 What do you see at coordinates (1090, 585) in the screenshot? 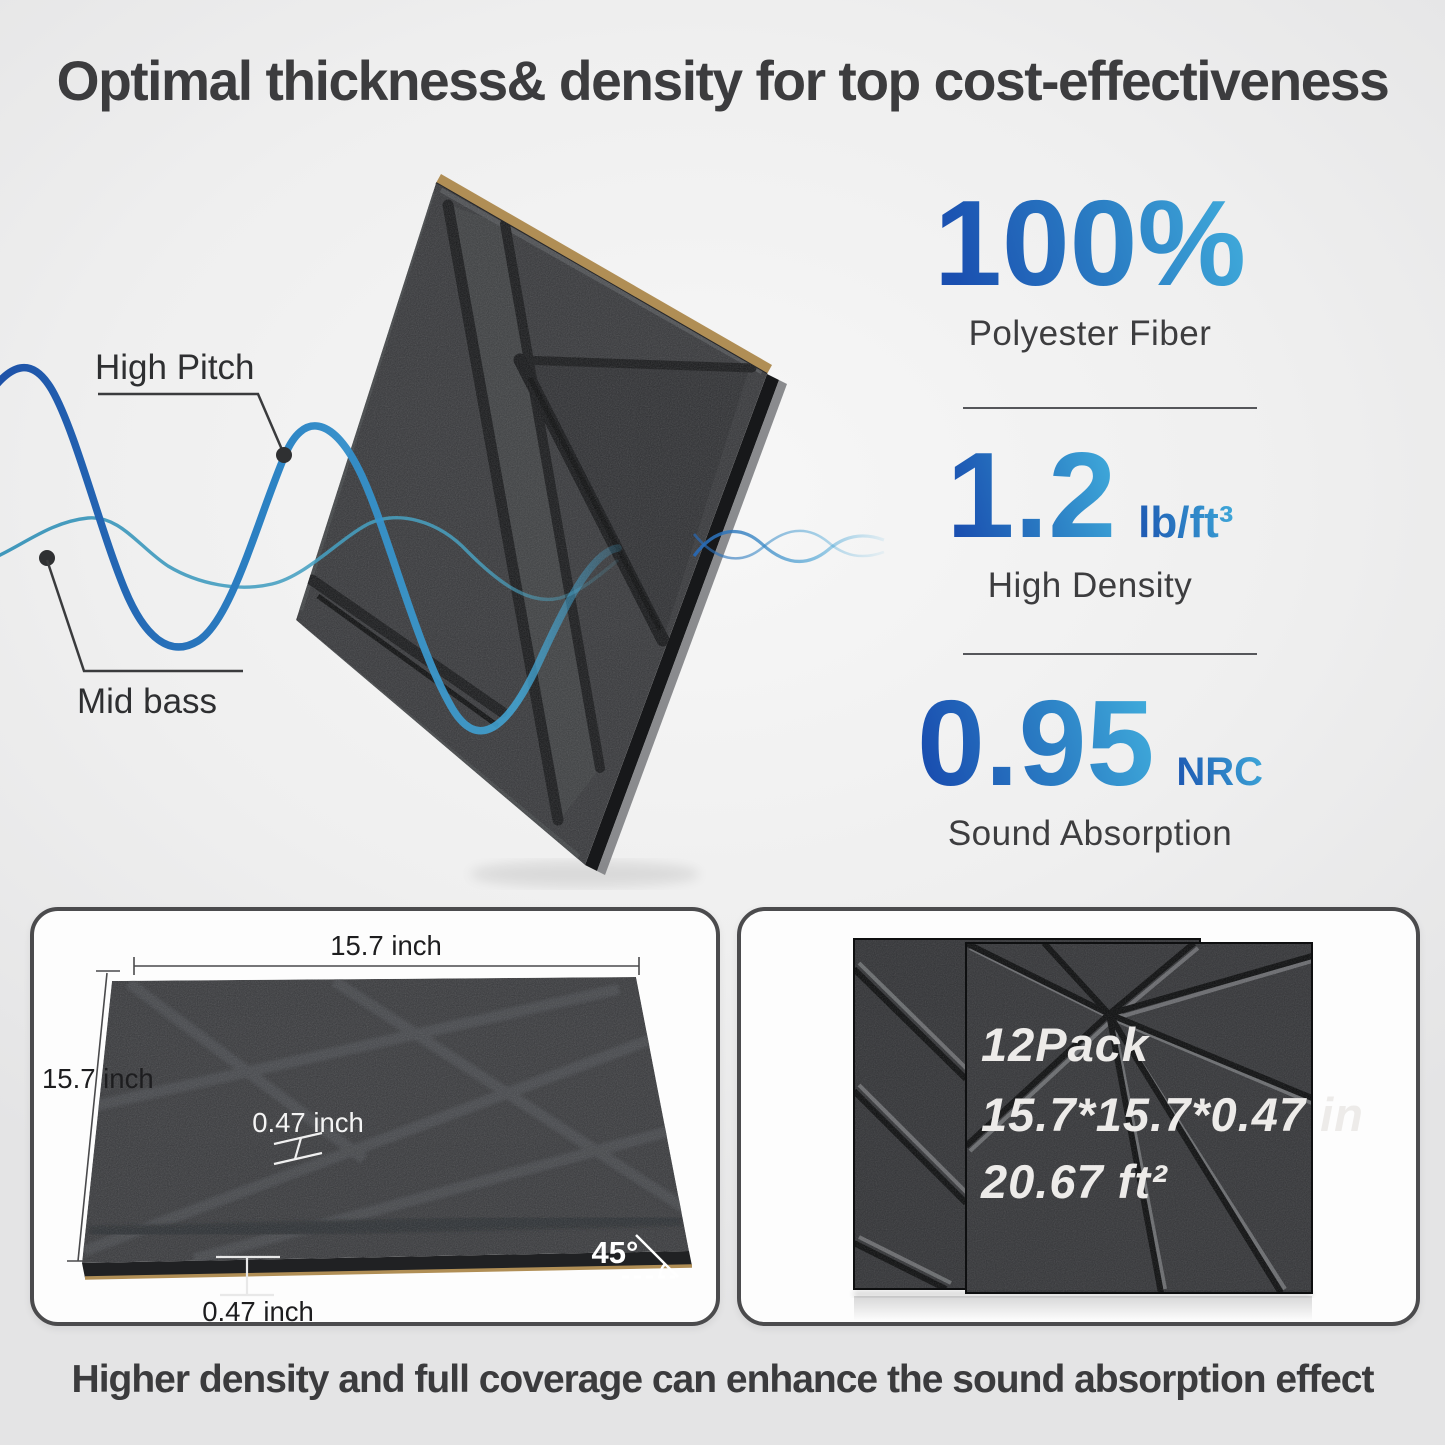
I see `stat-label: High Density` at bounding box center [1090, 585].